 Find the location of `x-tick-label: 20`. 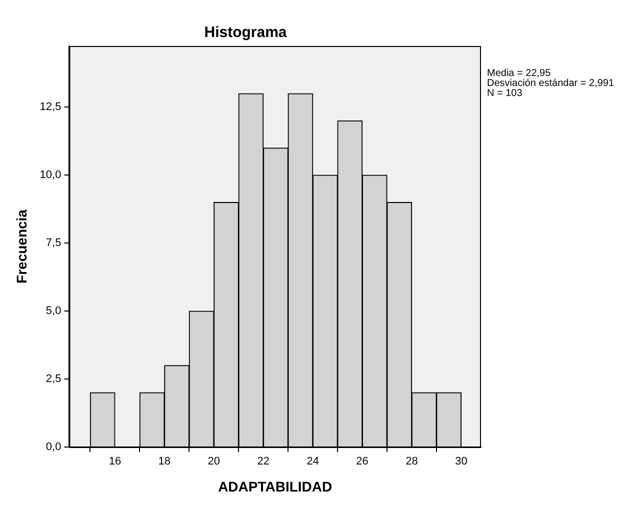

x-tick-label: 20 is located at coordinates (214, 462).